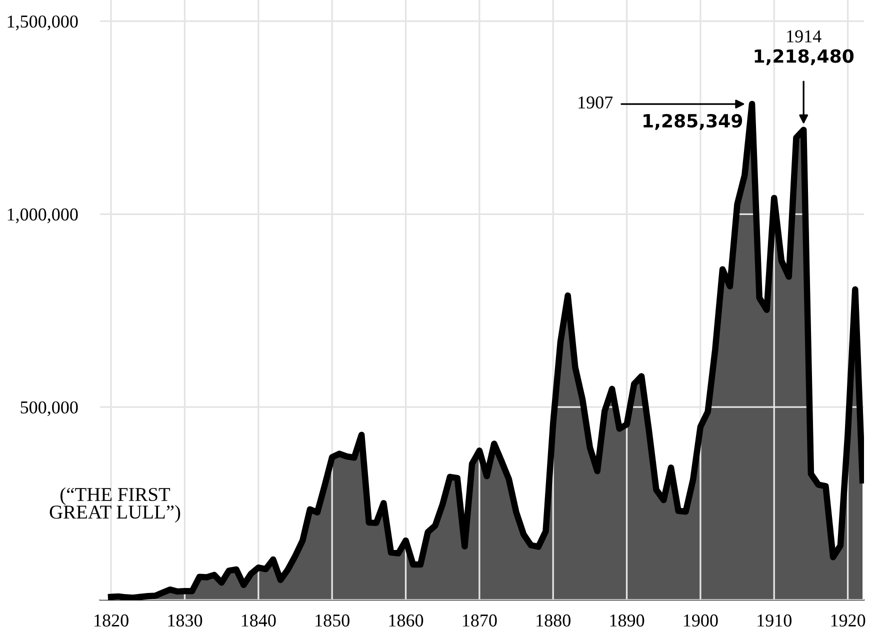 The image size is (871, 631). Describe the element at coordinates (259, 620) in the screenshot. I see `x-tick-label: 1840` at that location.